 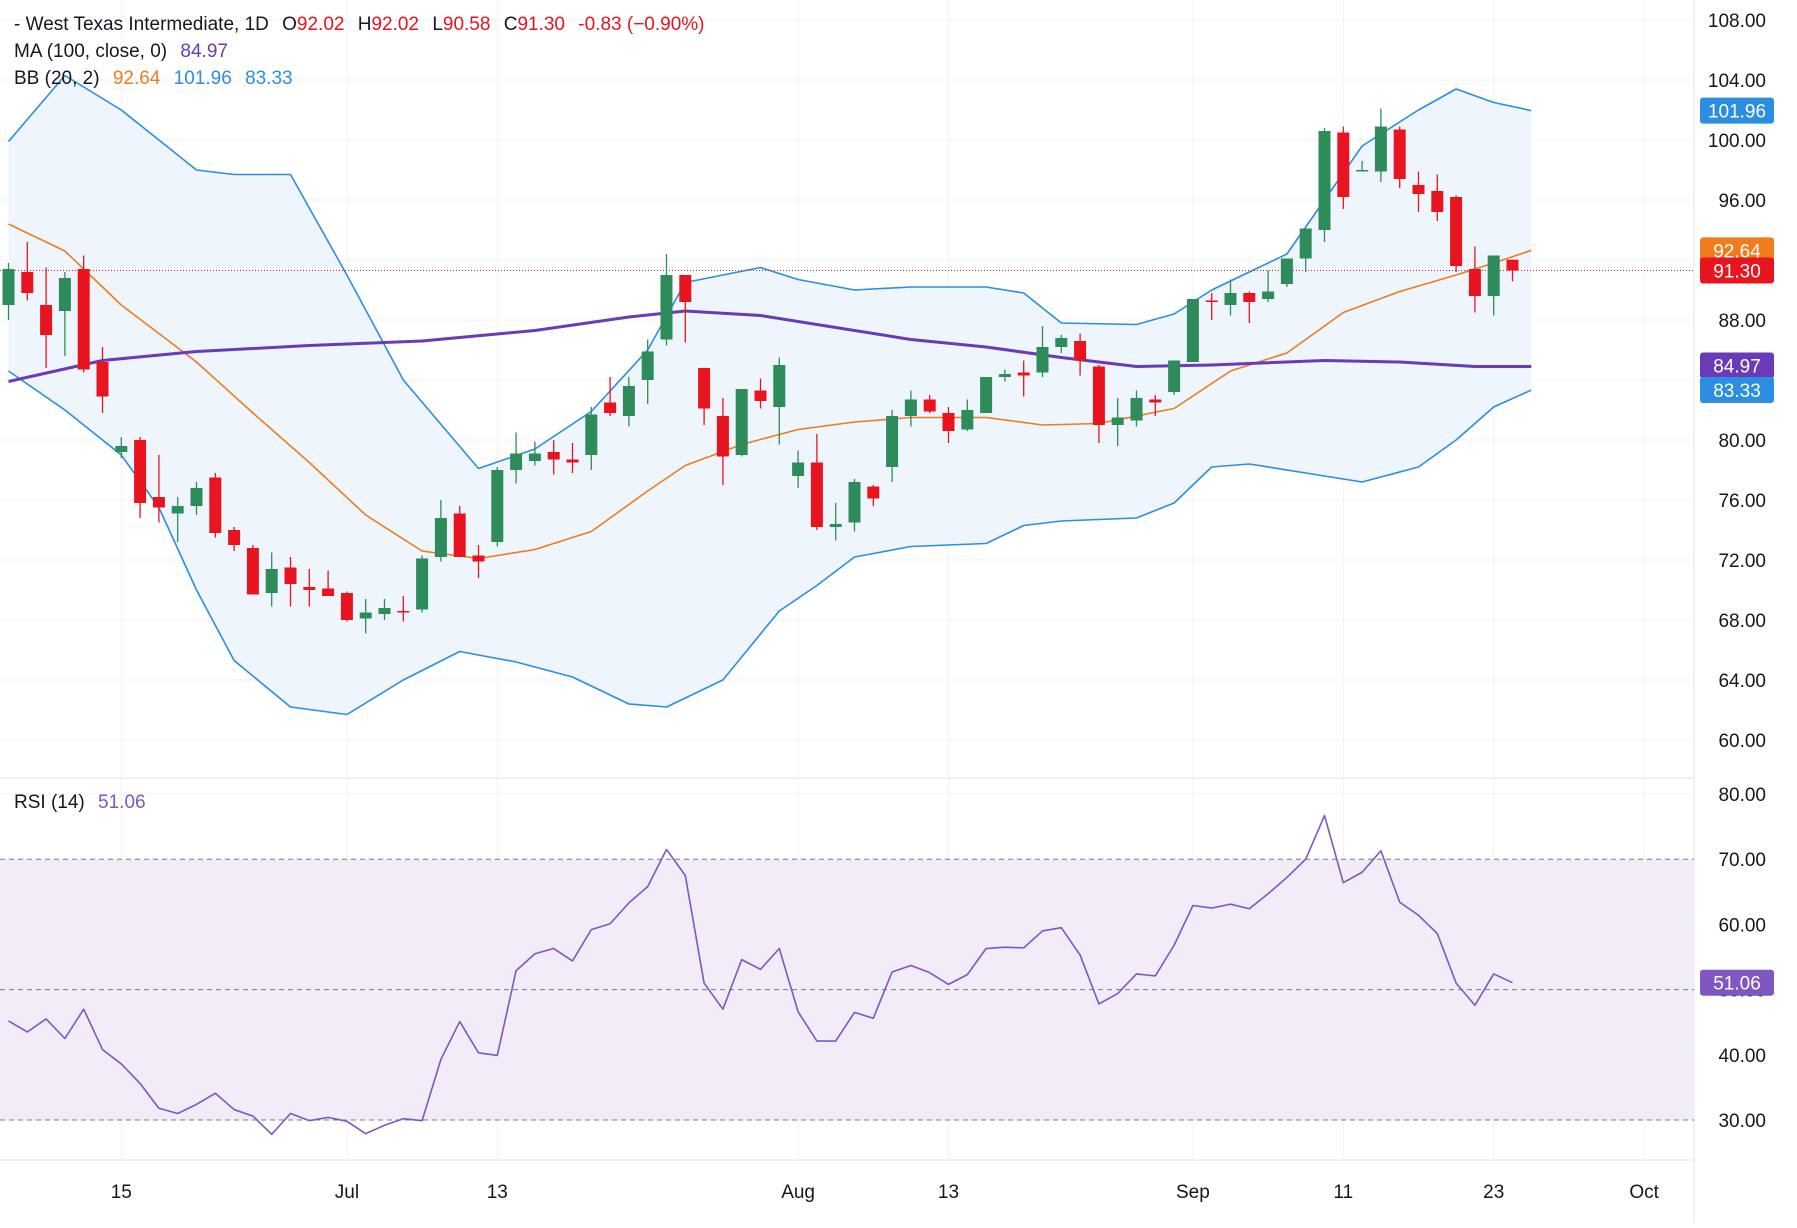 I want to click on ma-legend-value: 84.97, so click(x=204, y=51).